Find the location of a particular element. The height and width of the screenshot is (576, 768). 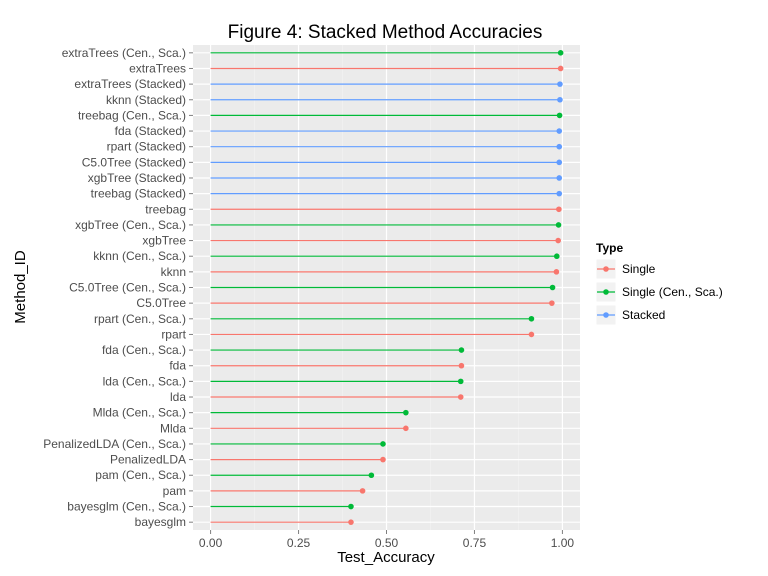

dot-pam-cen-sca is located at coordinates (371, 475).